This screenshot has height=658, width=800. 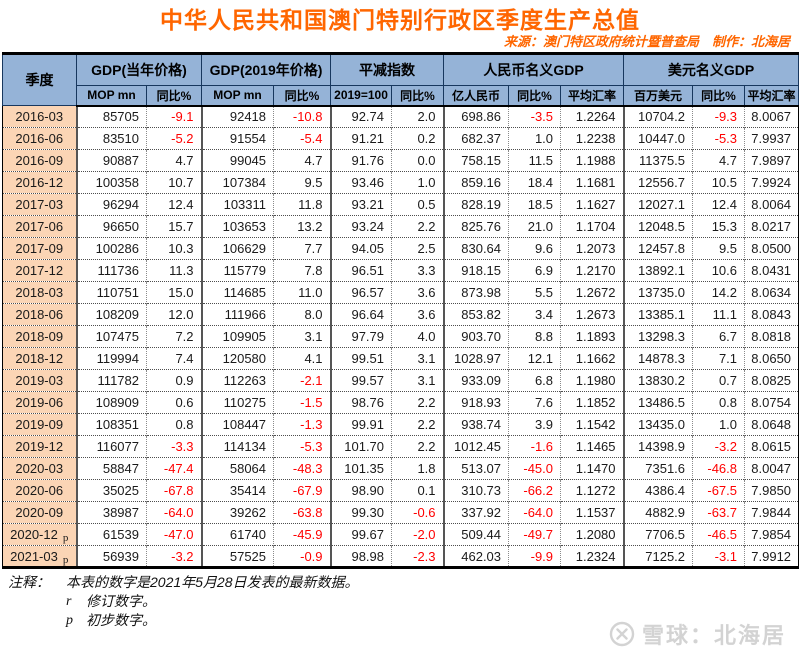 What do you see at coordinates (592, 116) in the screenshot?
I see `value-cell: 1.2264` at bounding box center [592, 116].